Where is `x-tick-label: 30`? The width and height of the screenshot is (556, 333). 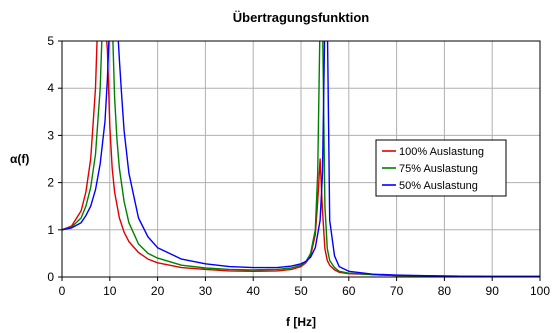 x-tick-label: 30 is located at coordinates (206, 291).